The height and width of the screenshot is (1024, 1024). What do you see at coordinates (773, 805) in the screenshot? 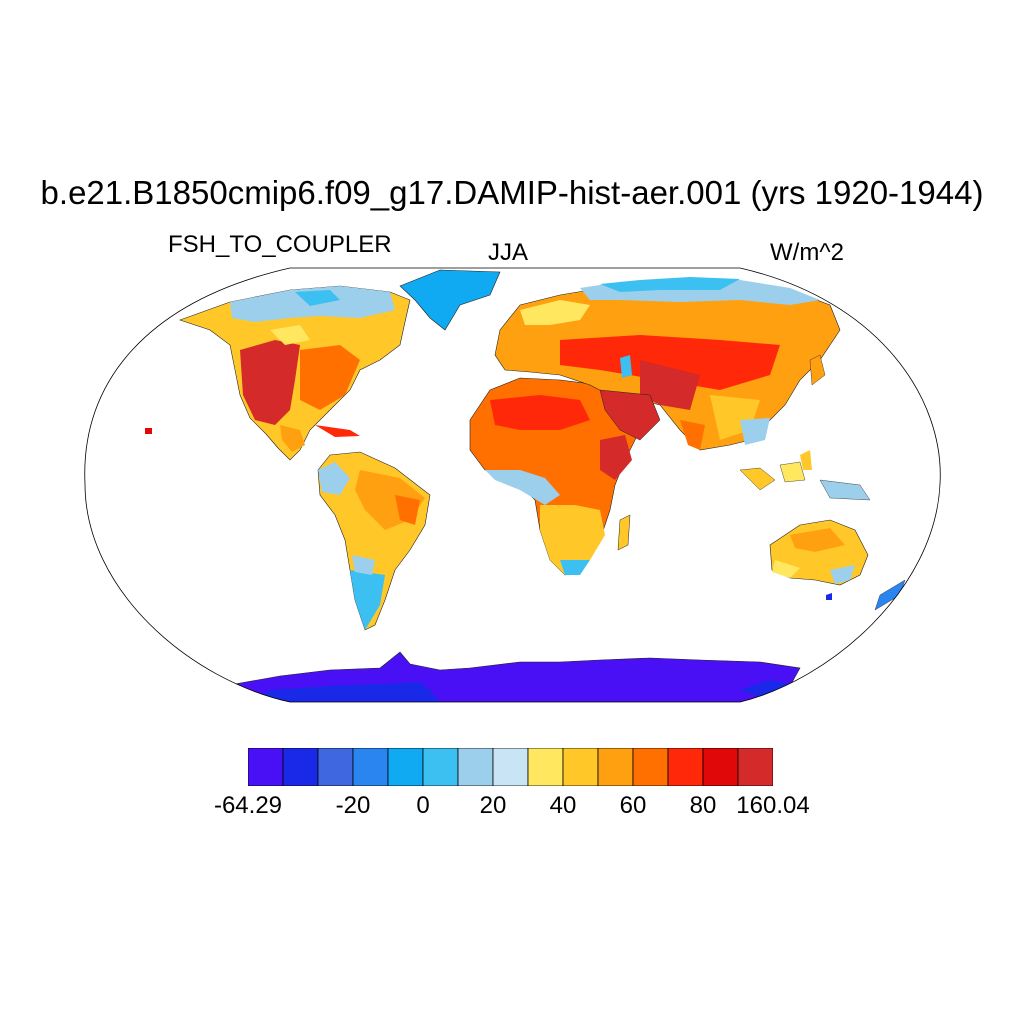
I see `colorbar-tick-label: 160.04` at bounding box center [773, 805].